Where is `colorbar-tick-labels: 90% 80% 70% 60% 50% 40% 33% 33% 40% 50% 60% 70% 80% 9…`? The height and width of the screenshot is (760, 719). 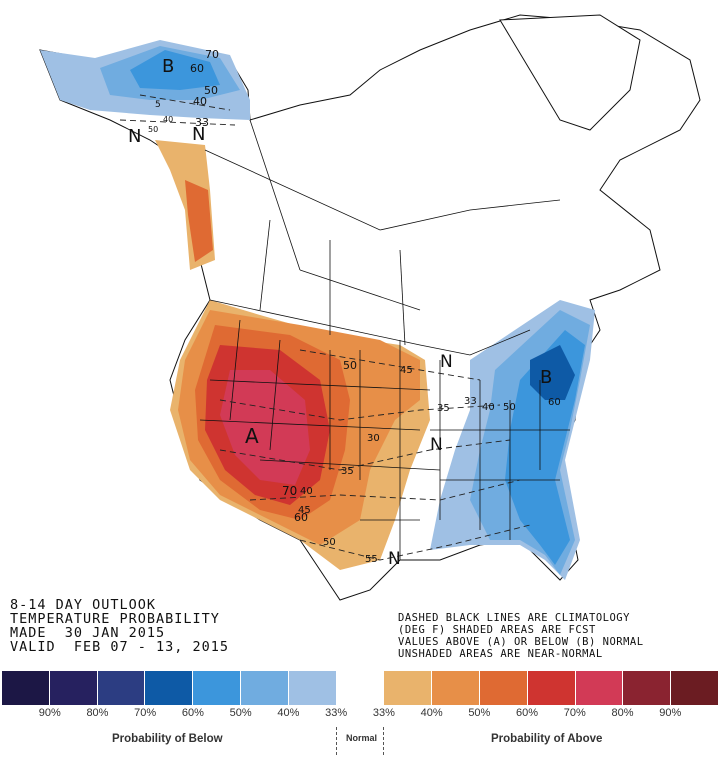
colorbar-tick-labels: 90% 80% 70% 60% 50% 40% 33% 33% 40% 50% 60% 70% 80% 9… is located at coordinates (360, 714).